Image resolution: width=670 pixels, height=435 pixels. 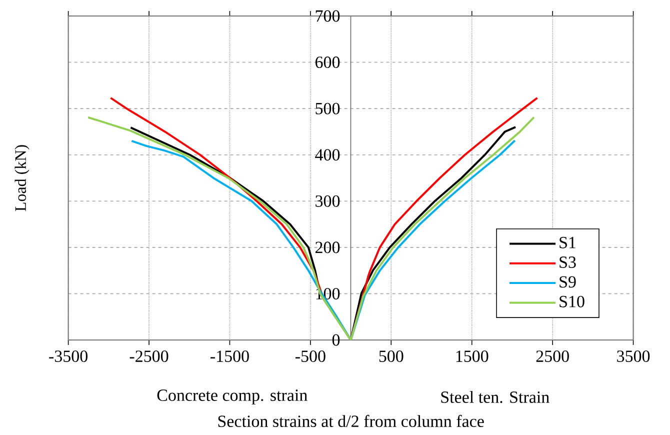 I want to click on y-tick-label: 200, so click(x=328, y=248).